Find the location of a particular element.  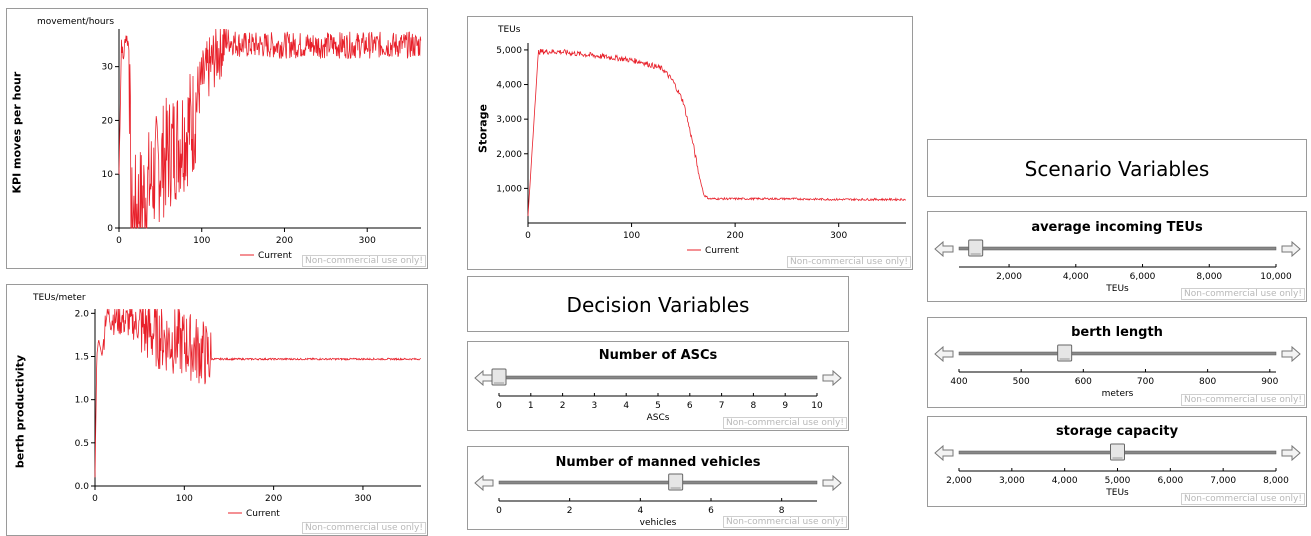

y-tick-label: 20 is located at coordinates (108, 121).